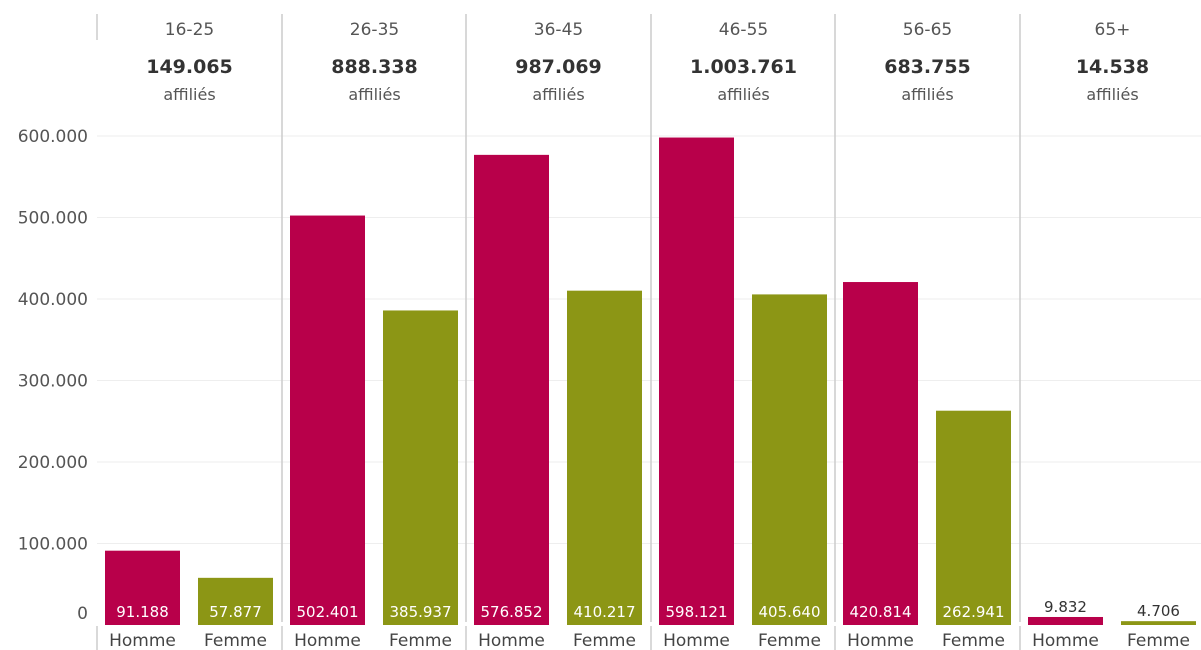 The image size is (1201, 650). What do you see at coordinates (604, 457) in the screenshot?
I see `bar-36-45-femme` at bounding box center [604, 457].